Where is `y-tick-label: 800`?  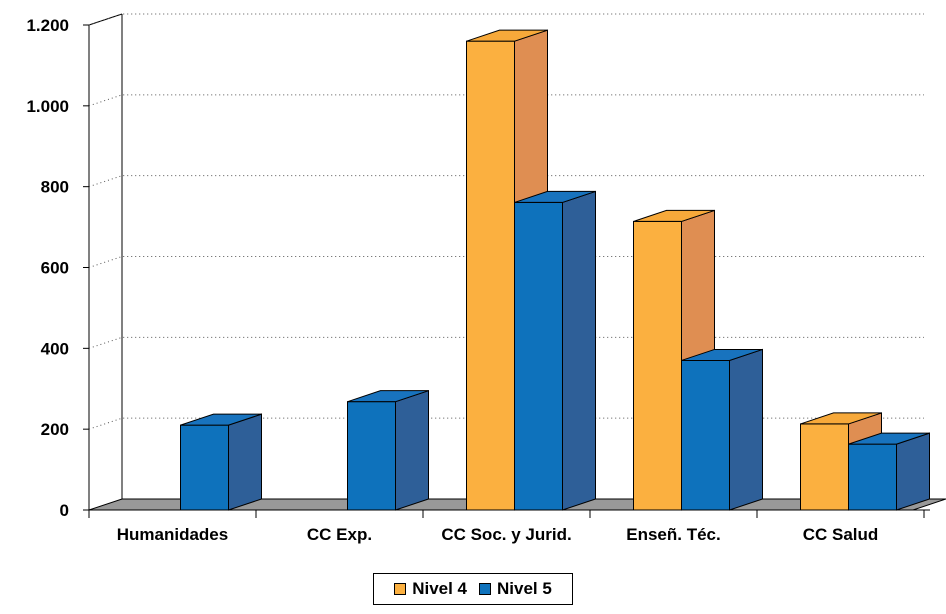 y-tick-label: 800 is located at coordinates (55, 187).